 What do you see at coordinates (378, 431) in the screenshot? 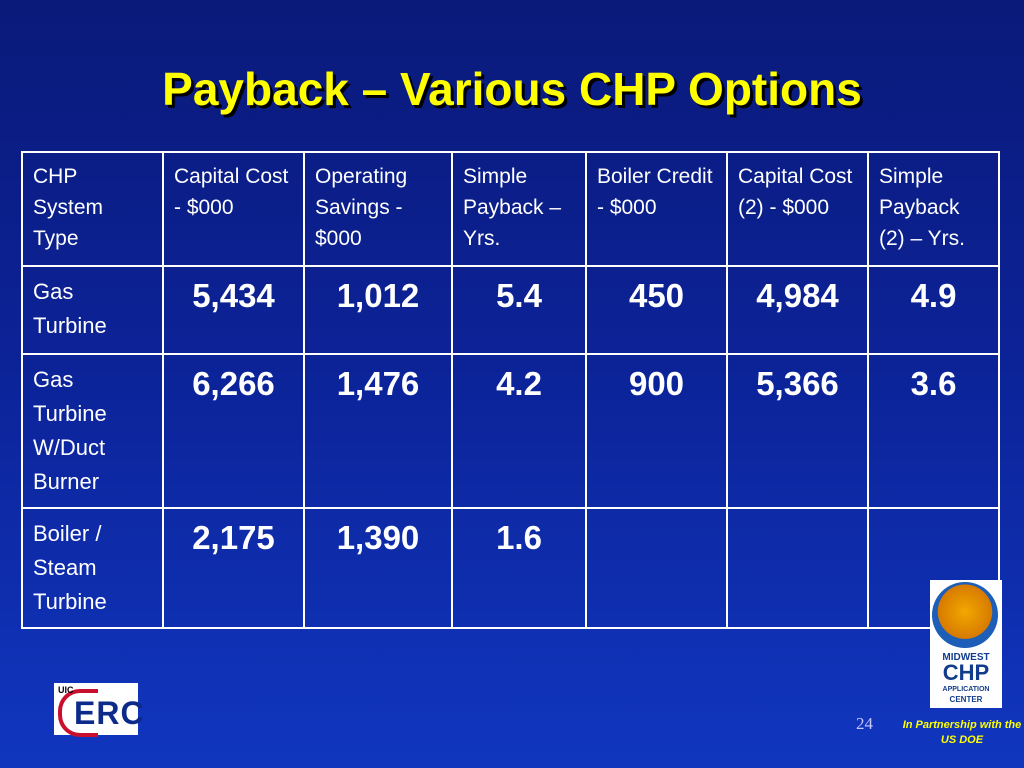
I see `cell-operating-savings: 1,476` at bounding box center [378, 431].